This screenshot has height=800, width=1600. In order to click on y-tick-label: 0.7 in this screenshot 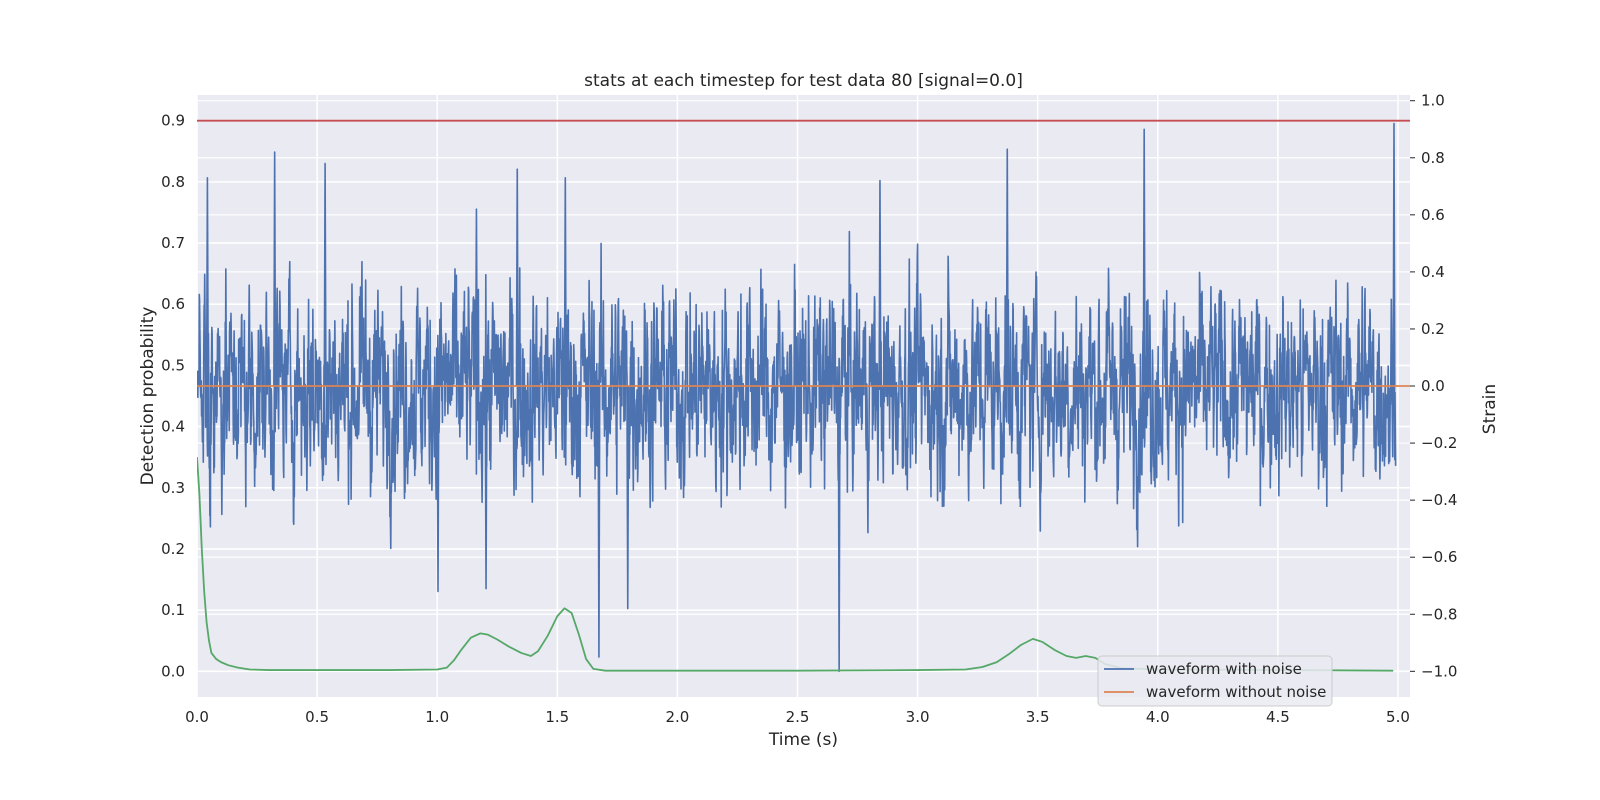, I will do `click(173, 243)`.